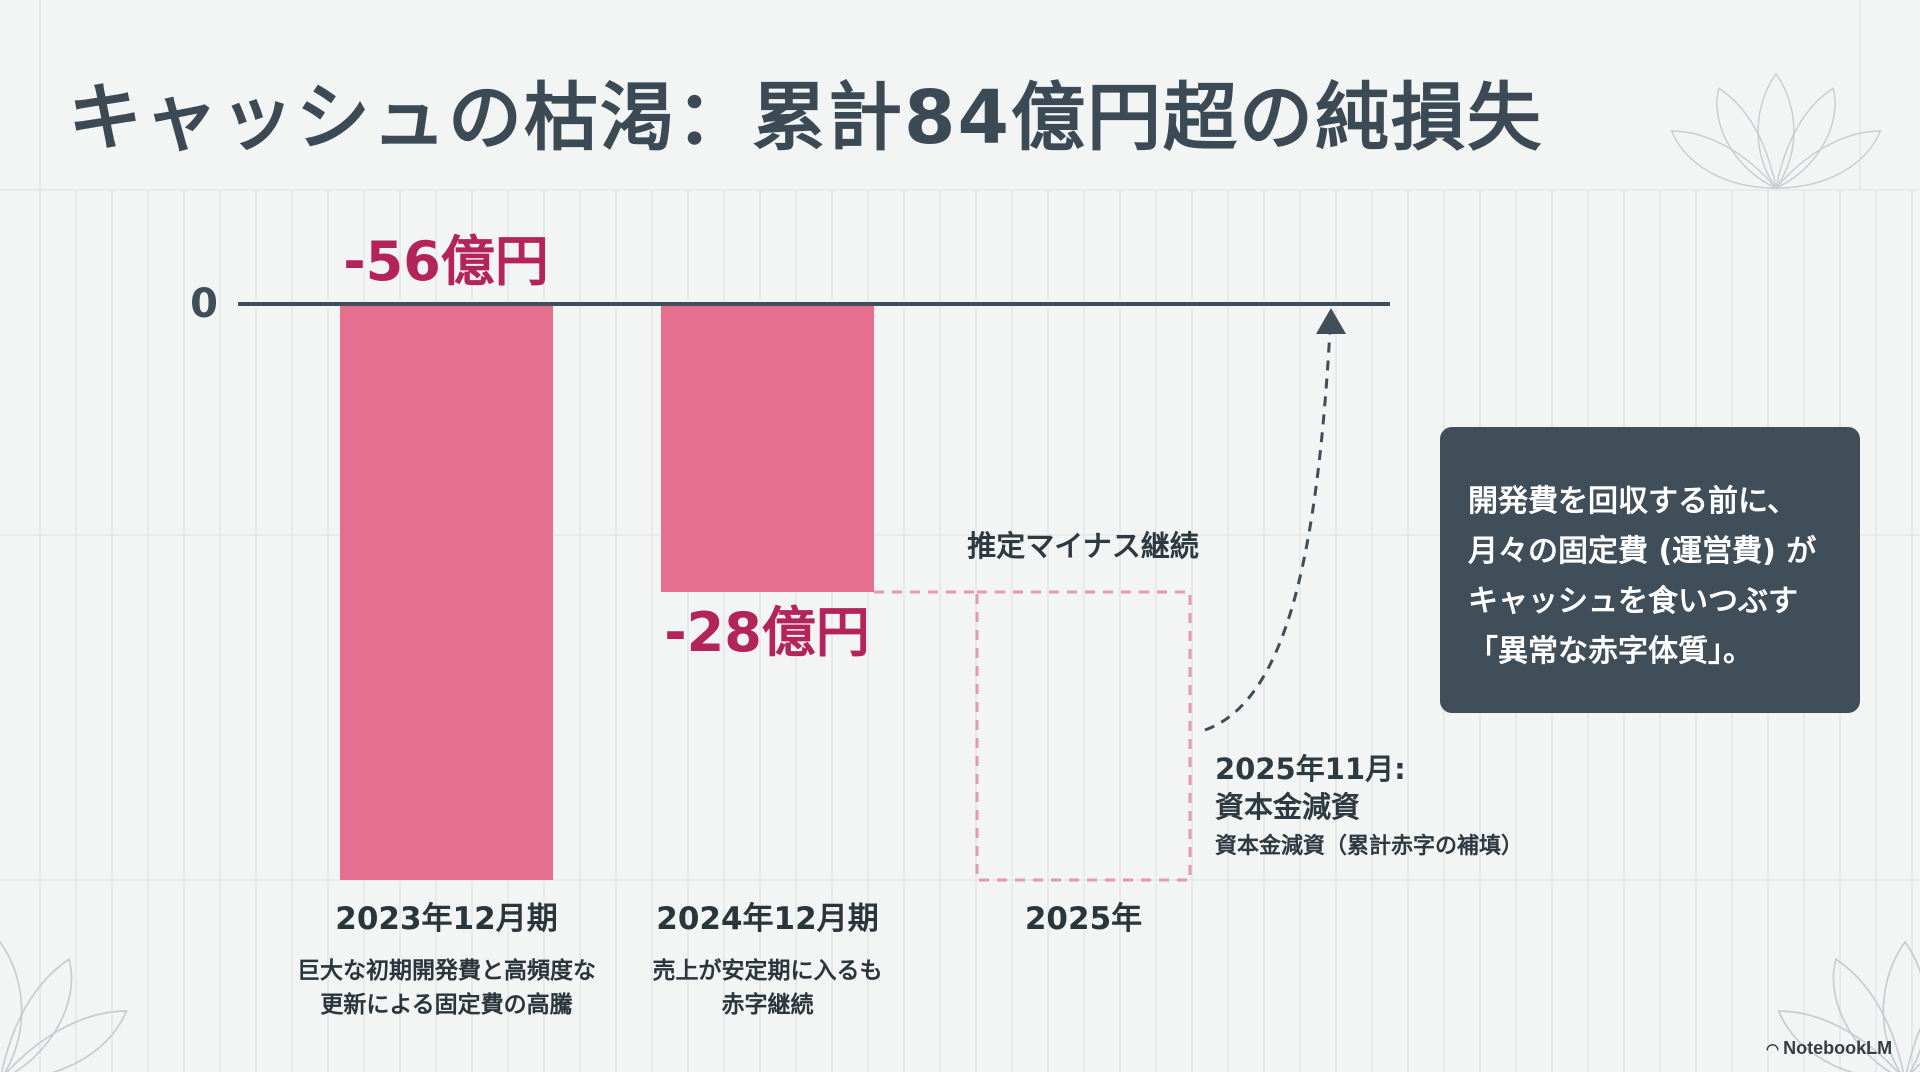 The height and width of the screenshot is (1072, 1920). What do you see at coordinates (1633, 501) in the screenshot?
I see `callout-line-1: 開発費を回収する前に、` at bounding box center [1633, 501].